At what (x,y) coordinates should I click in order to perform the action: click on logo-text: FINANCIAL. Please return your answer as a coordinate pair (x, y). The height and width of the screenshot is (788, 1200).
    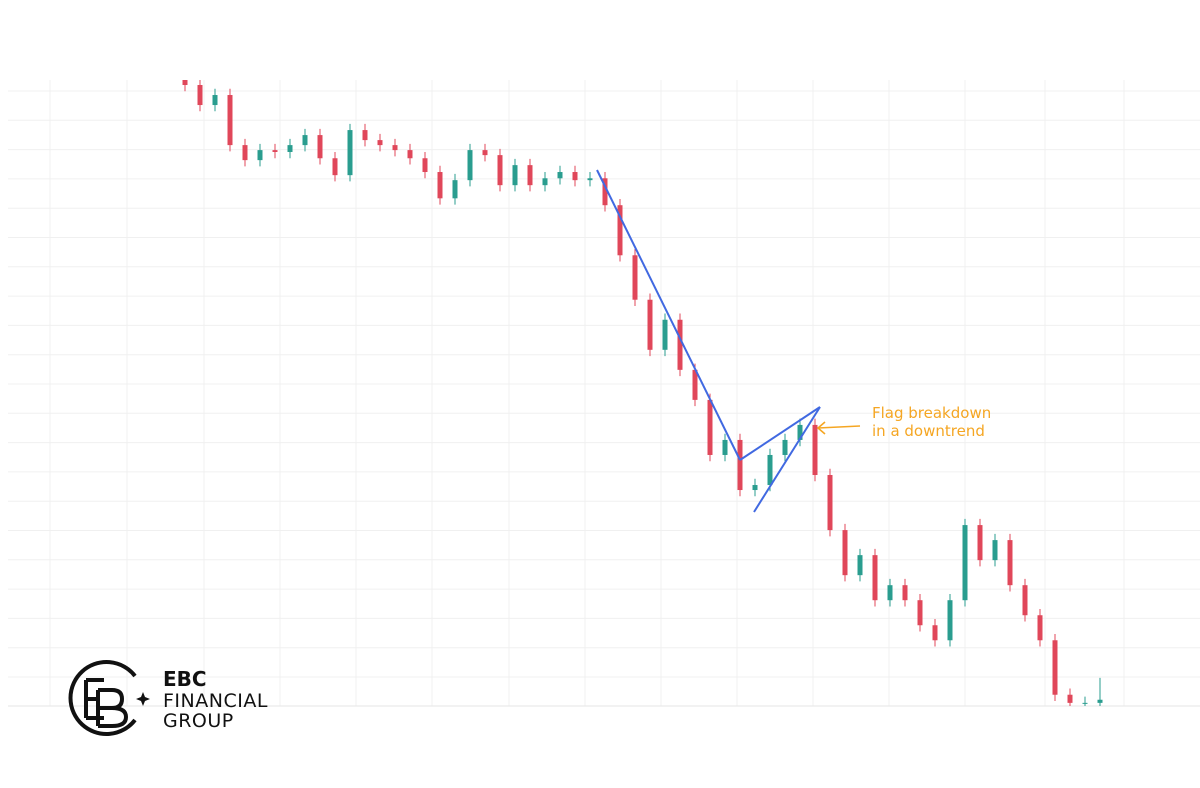
    Looking at the image, I should click on (215, 701).